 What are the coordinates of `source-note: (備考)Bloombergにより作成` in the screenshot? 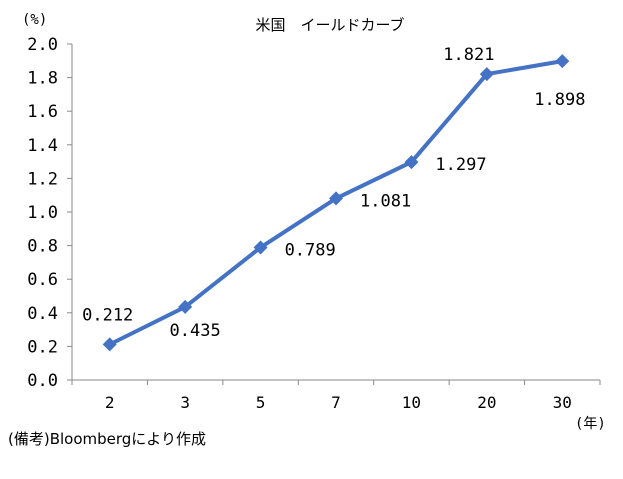 It's located at (107, 439).